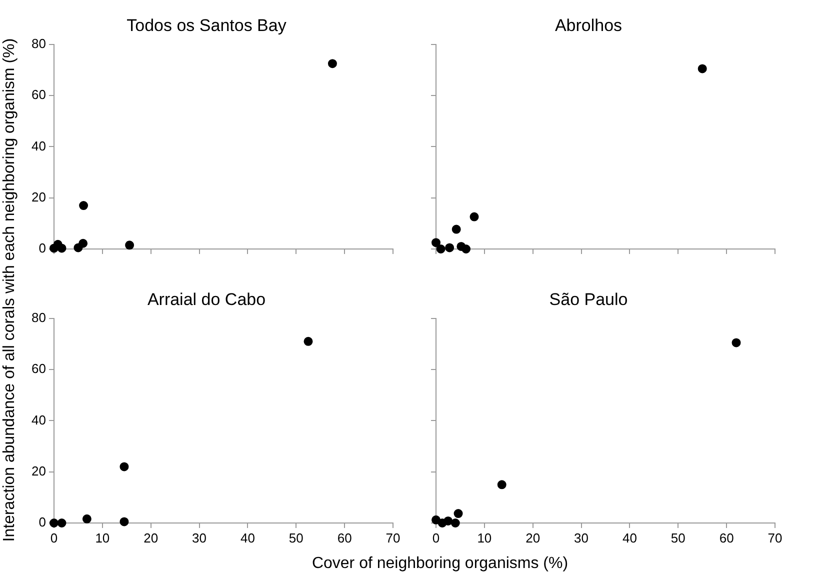 This screenshot has height=579, width=816. I want to click on chart-title: Todos os Santos Bay, so click(206, 25).